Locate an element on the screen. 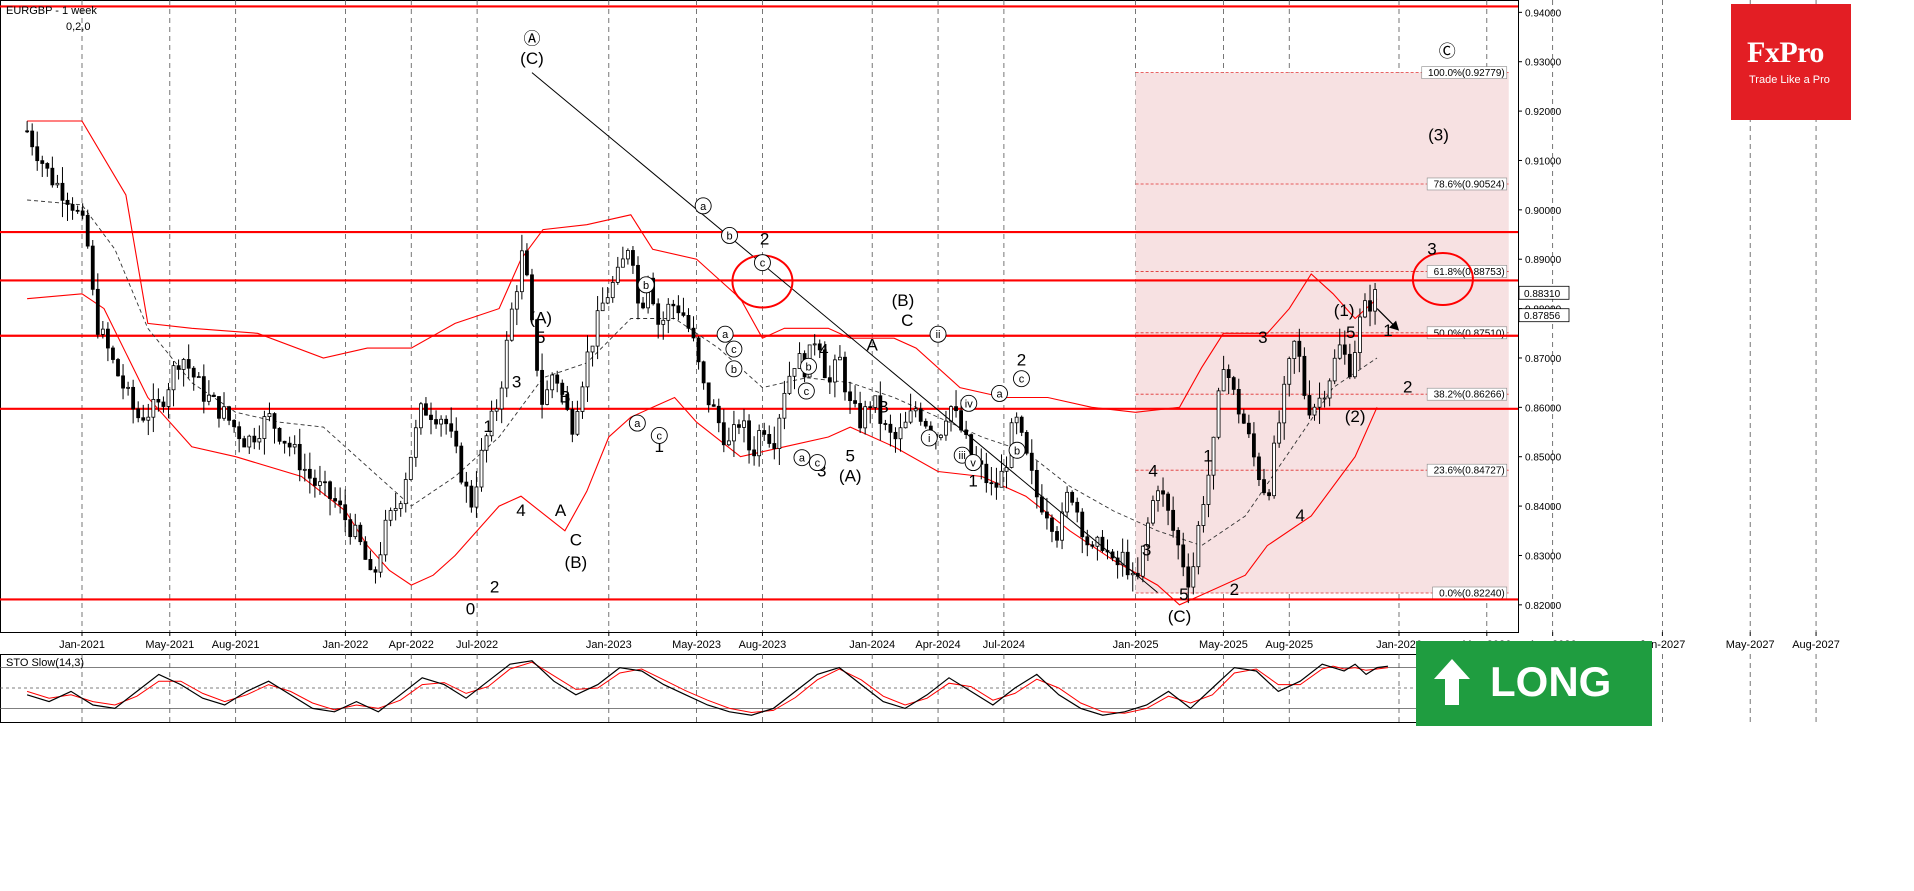  wave-label: 4 is located at coordinates (823, 350).